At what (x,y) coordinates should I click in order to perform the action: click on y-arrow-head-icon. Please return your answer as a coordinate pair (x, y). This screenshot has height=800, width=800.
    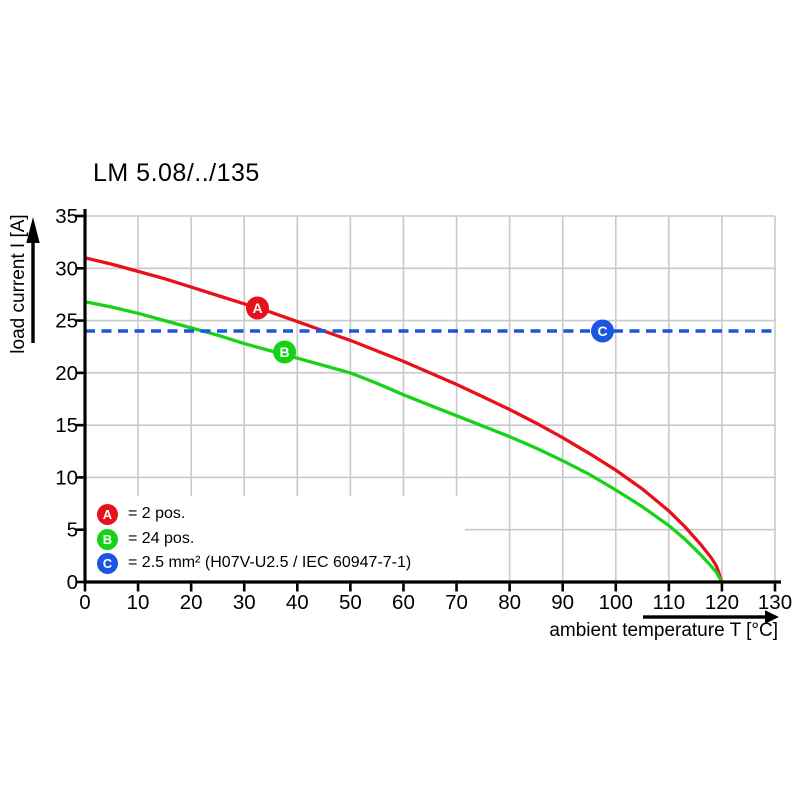
    Looking at the image, I should click on (33, 230).